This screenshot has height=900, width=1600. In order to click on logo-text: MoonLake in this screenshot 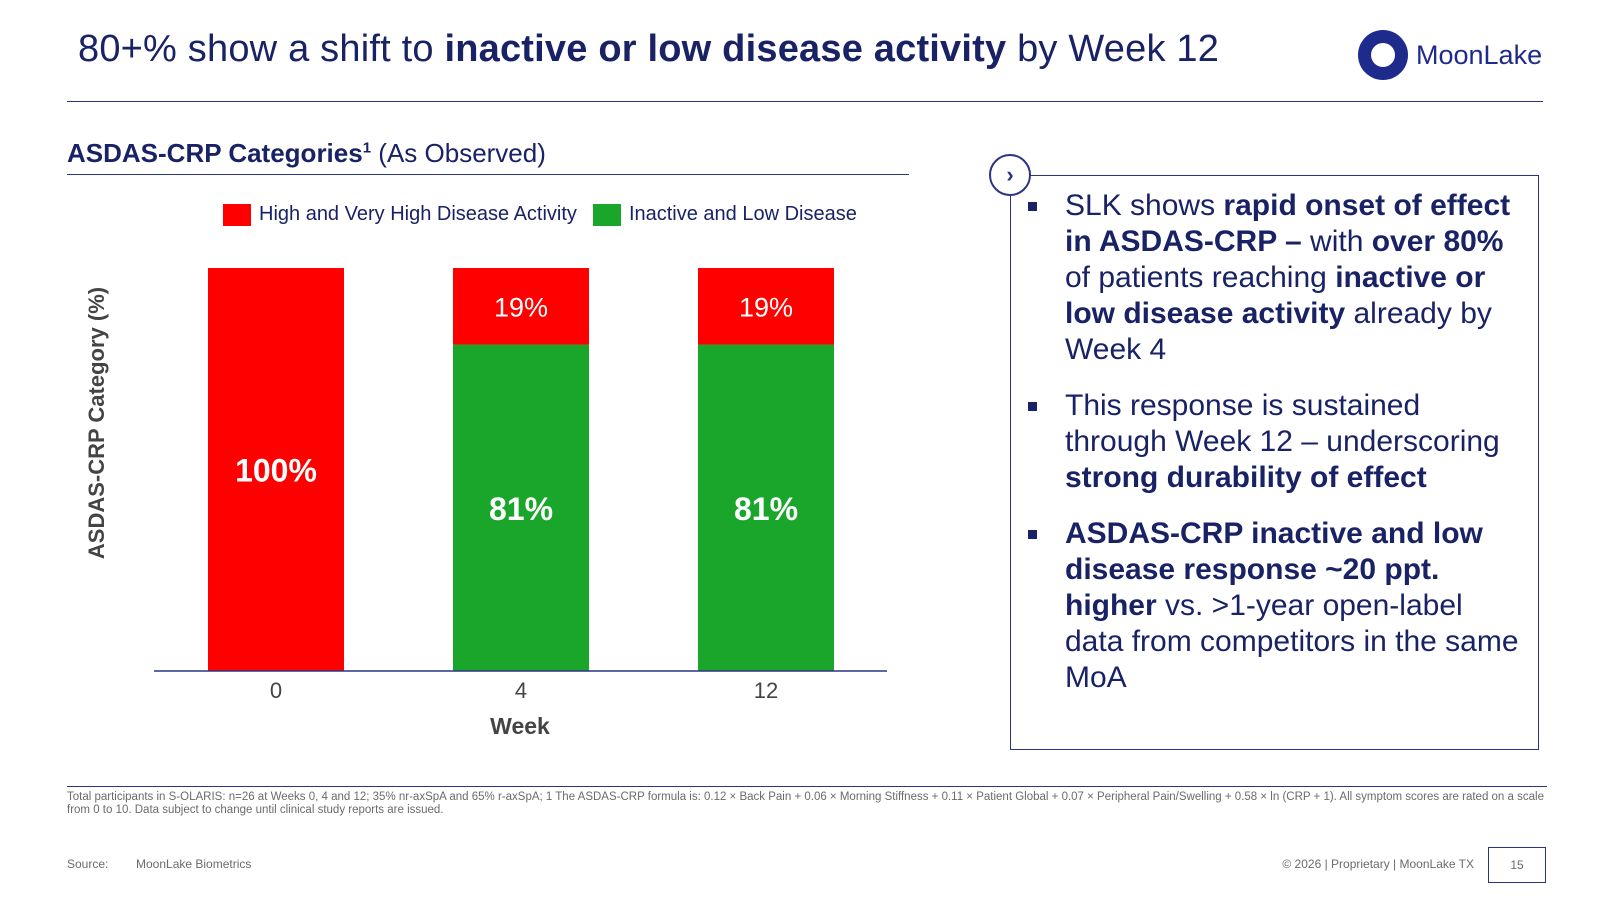, I will do `click(1479, 54)`.